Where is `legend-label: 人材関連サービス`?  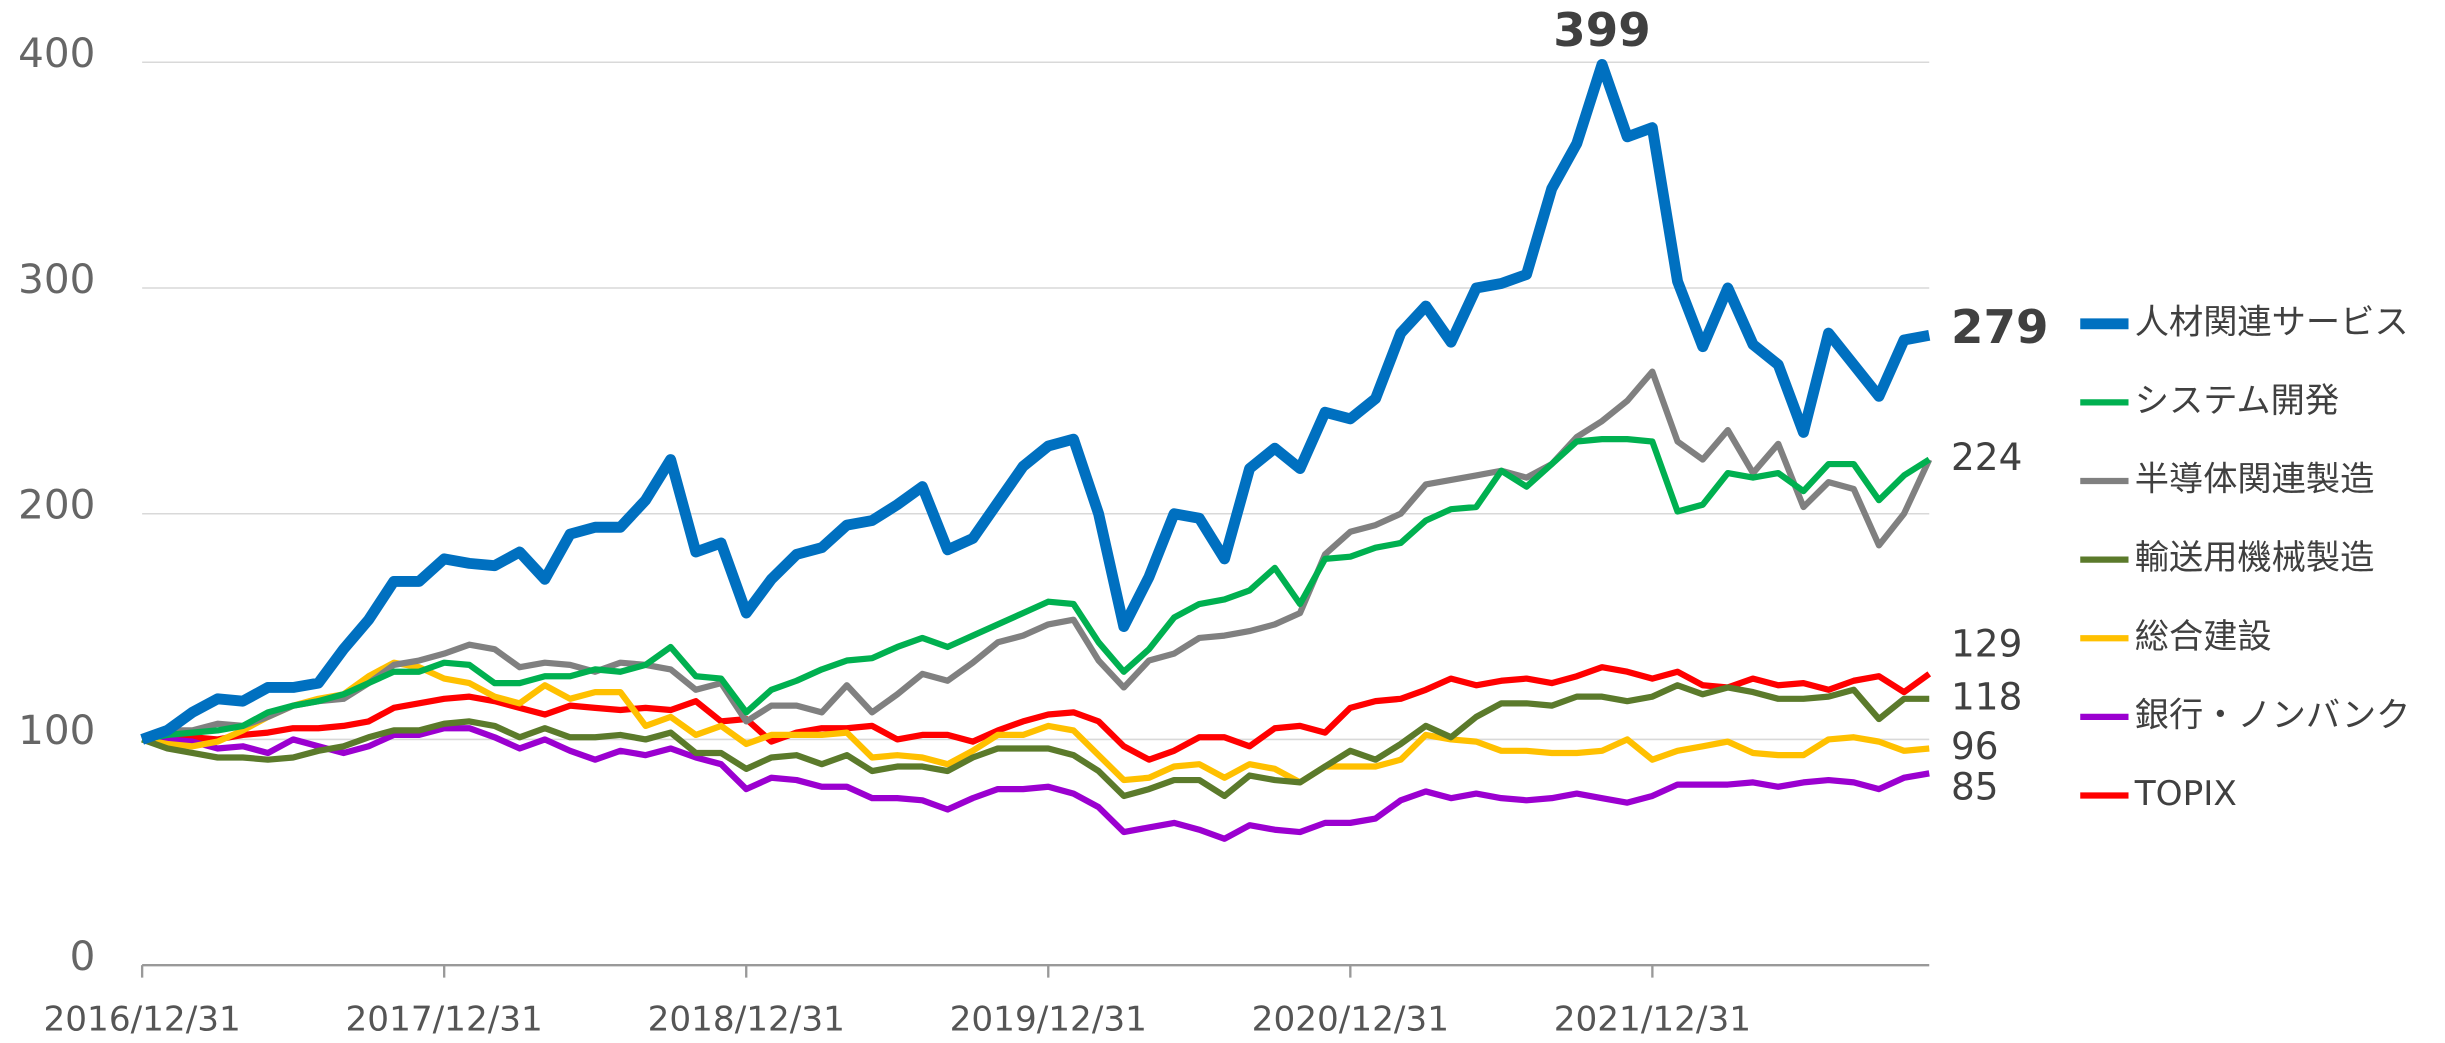 legend-label: 人材関連サービス is located at coordinates (2272, 322).